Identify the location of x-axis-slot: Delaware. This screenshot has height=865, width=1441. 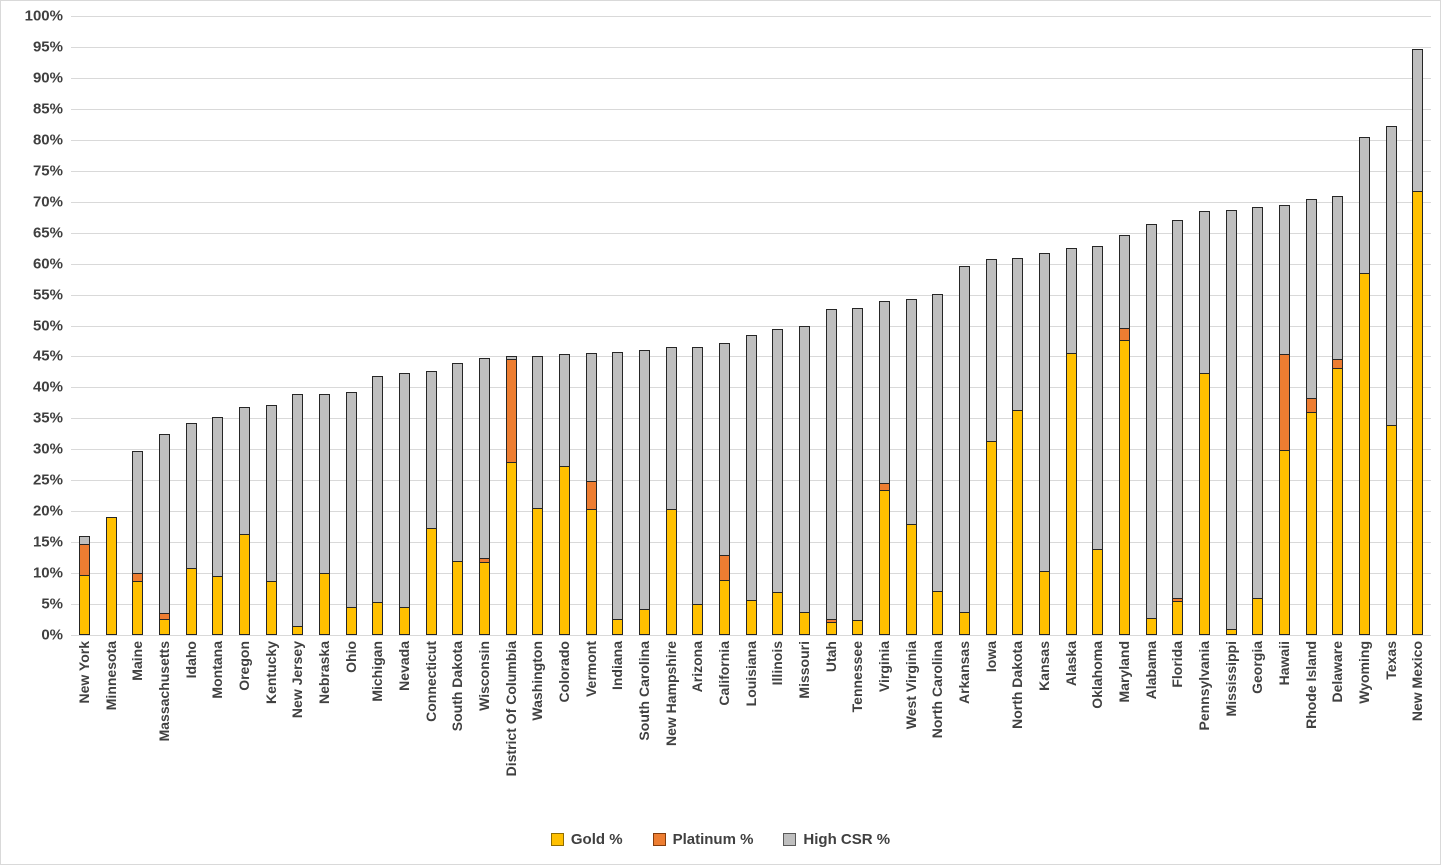
(1338, 730).